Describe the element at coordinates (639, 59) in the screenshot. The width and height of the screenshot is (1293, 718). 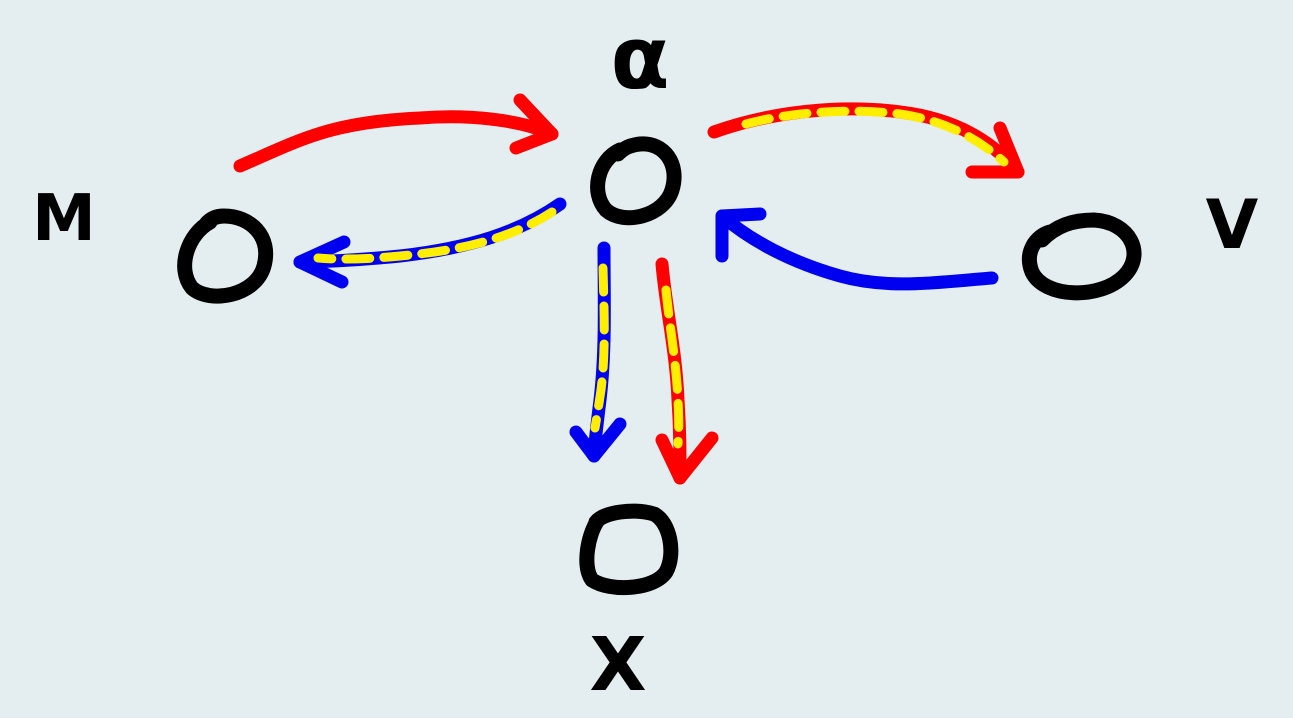
I see `label-alpha: α` at that location.